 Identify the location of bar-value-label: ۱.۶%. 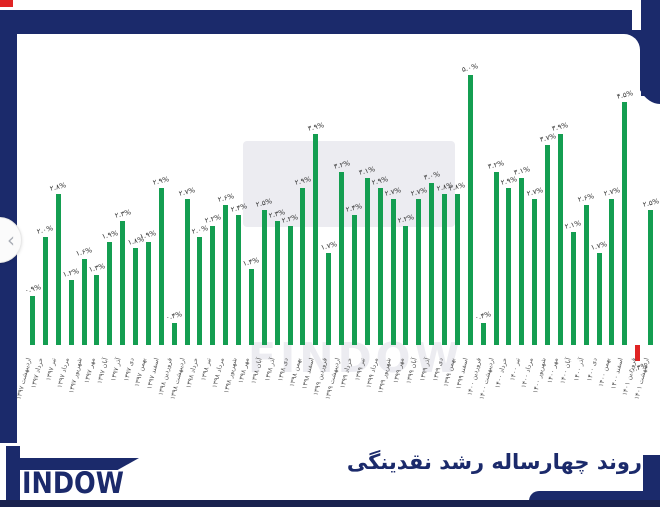
(84, 251).